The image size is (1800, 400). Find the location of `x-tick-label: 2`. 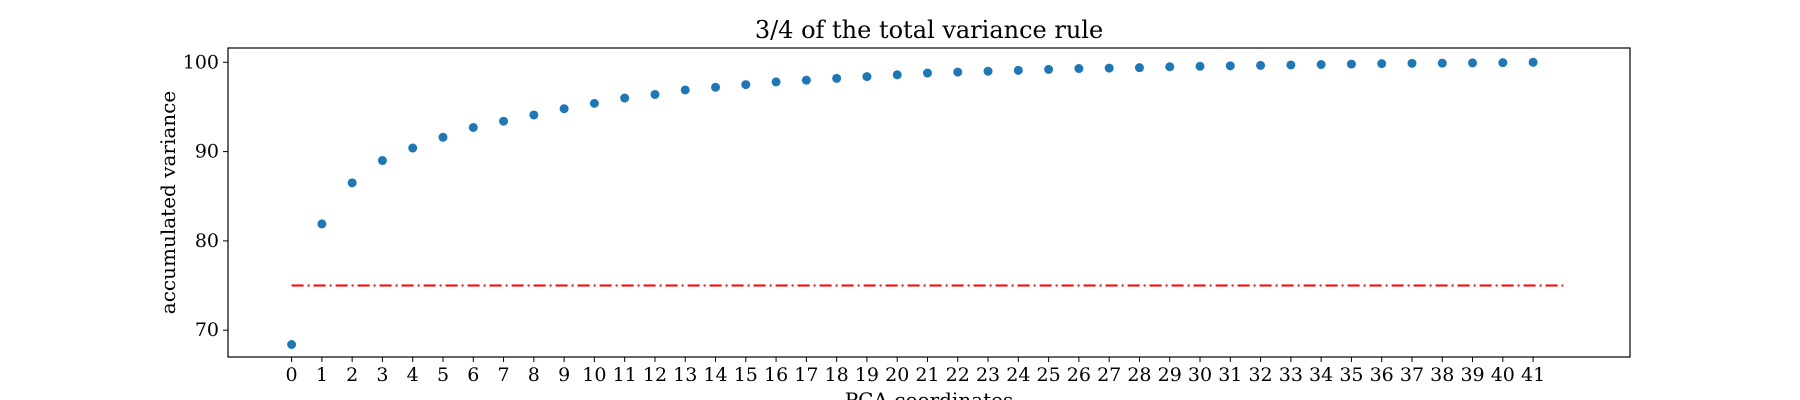

x-tick-label: 2 is located at coordinates (352, 375).